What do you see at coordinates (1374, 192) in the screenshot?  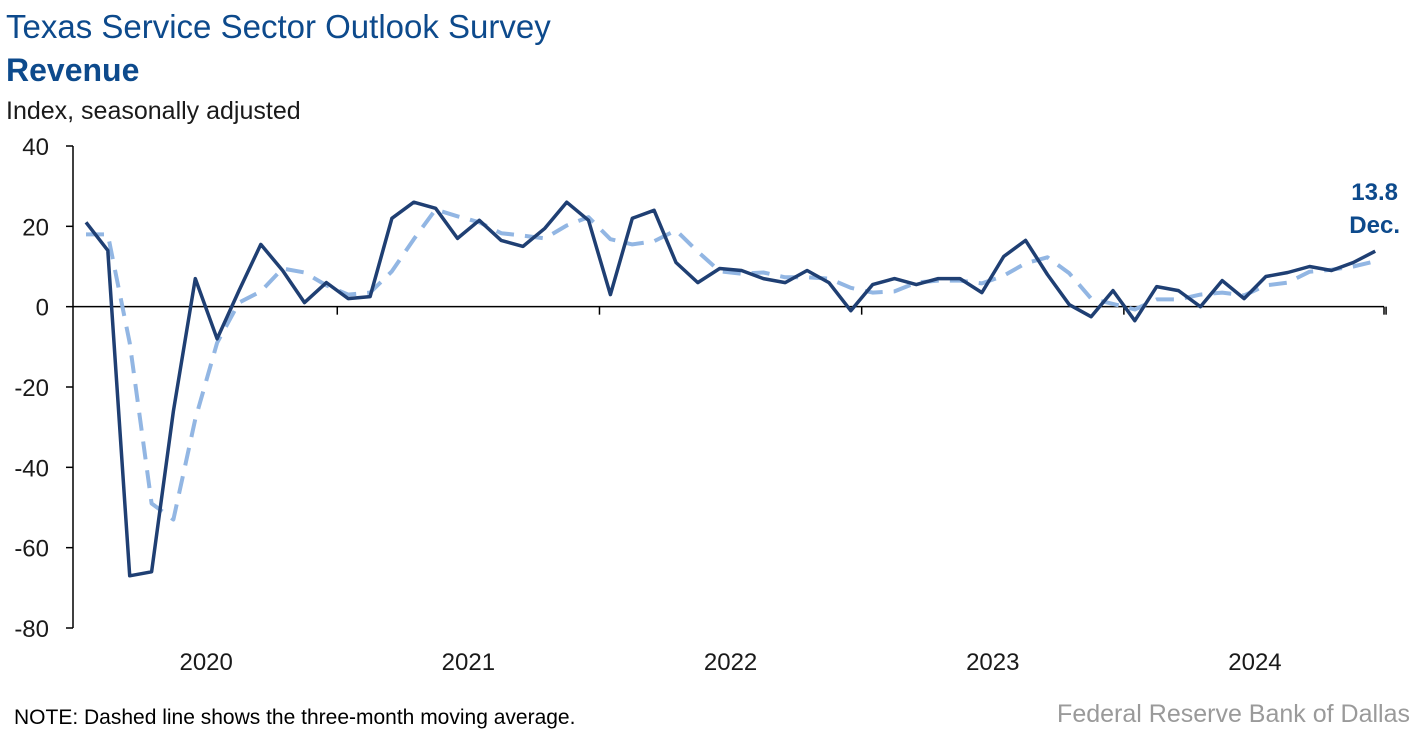 I see `latest-value-label: 13.8` at bounding box center [1374, 192].